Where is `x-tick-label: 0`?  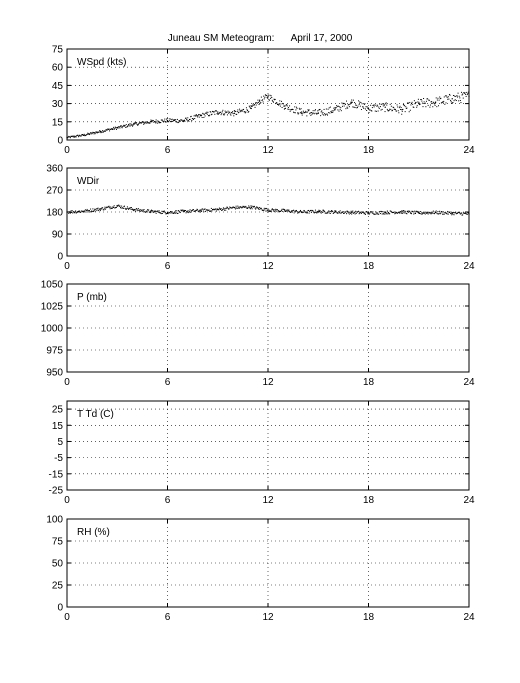 x-tick-label: 0 is located at coordinates (67, 500).